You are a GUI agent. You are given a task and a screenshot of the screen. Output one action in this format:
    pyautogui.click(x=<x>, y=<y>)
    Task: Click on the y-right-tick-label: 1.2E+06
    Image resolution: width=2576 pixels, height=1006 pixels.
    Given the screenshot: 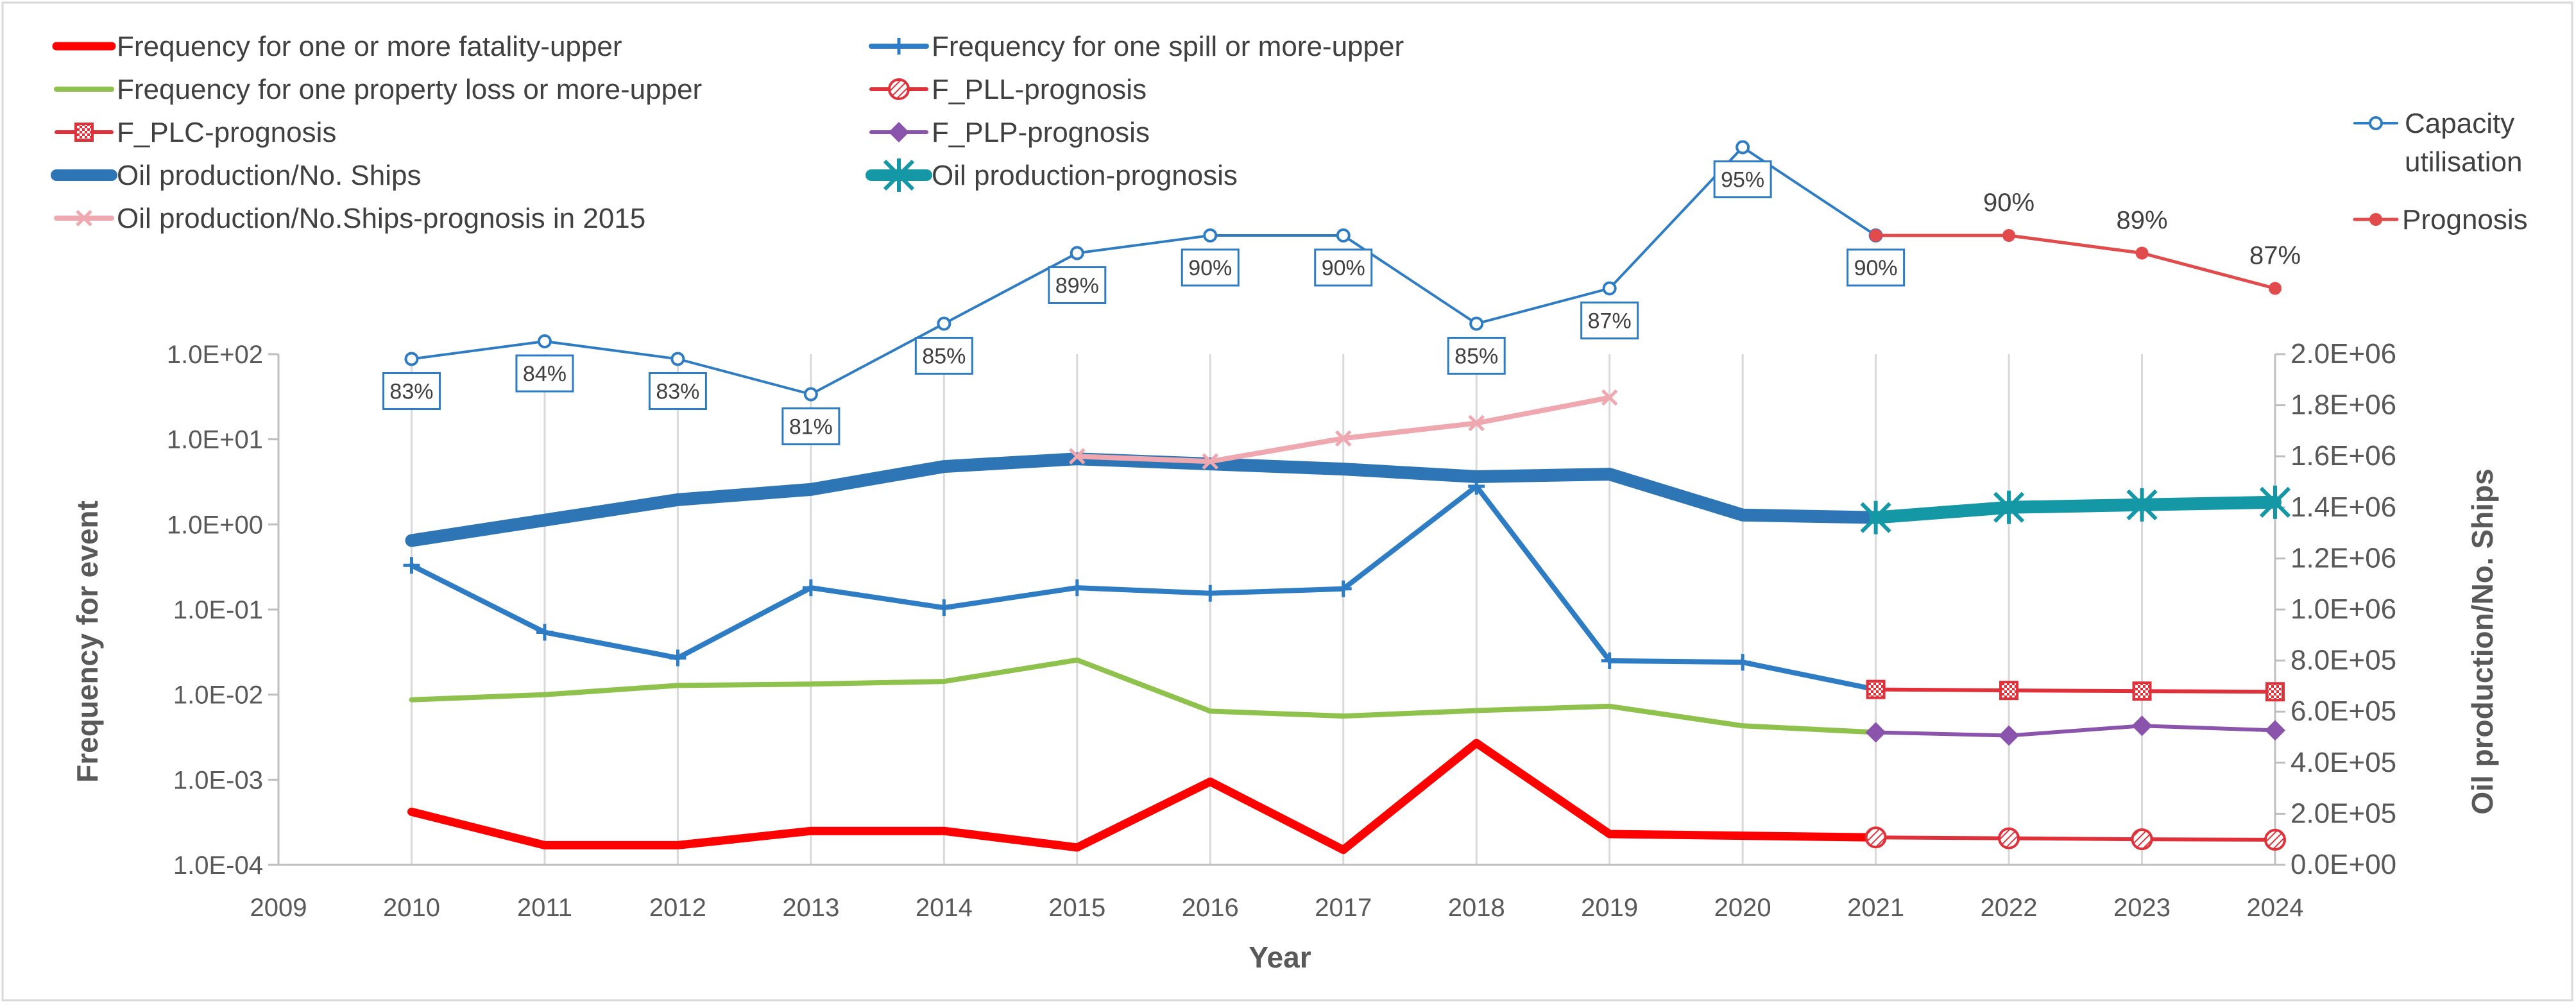 What is the action you would take?
    pyautogui.click(x=2343, y=558)
    